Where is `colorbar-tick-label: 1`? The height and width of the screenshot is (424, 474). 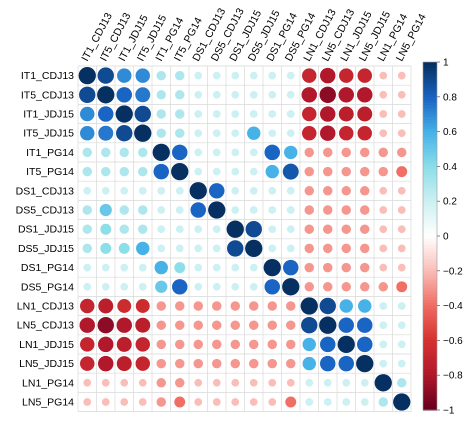 colorbar-tick-label: 1 is located at coordinates (446, 63).